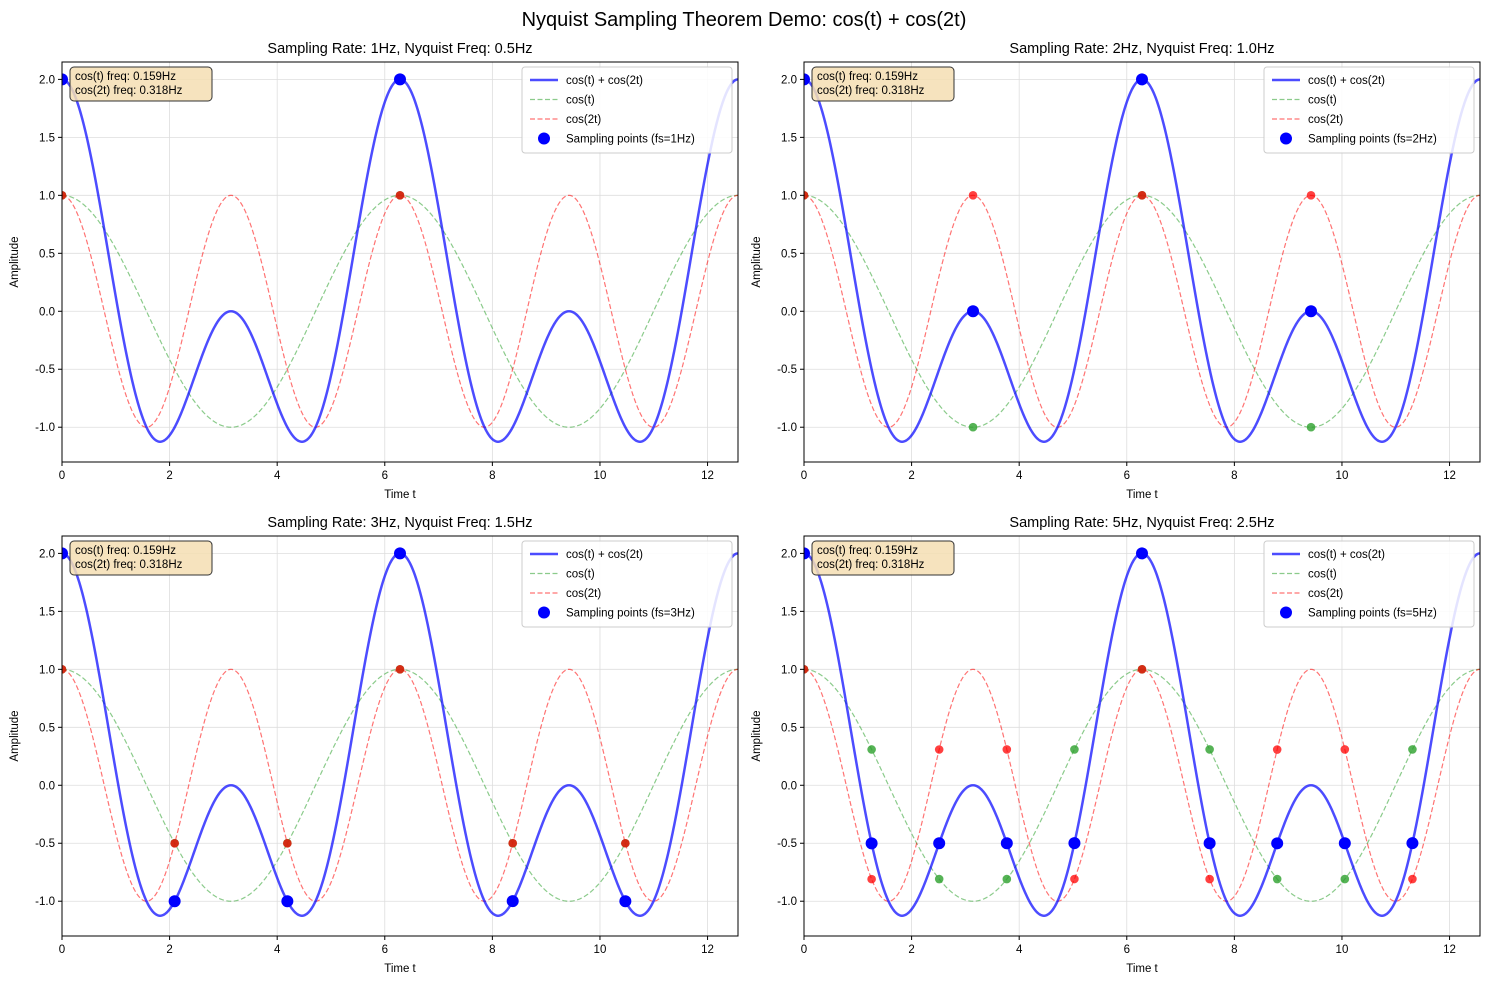 The height and width of the screenshot is (985, 1489). I want to click on legend-entry-cos-2t: cos(2t), so click(565, 594).